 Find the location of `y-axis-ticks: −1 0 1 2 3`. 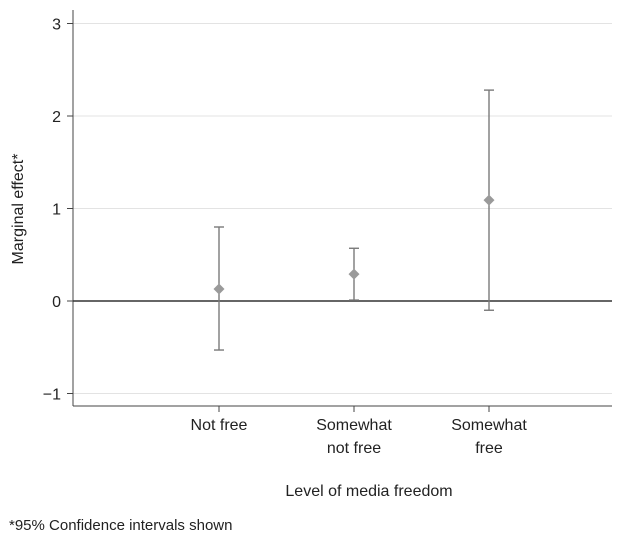

y-axis-ticks: −1 0 1 2 3 is located at coordinates (58, 210).